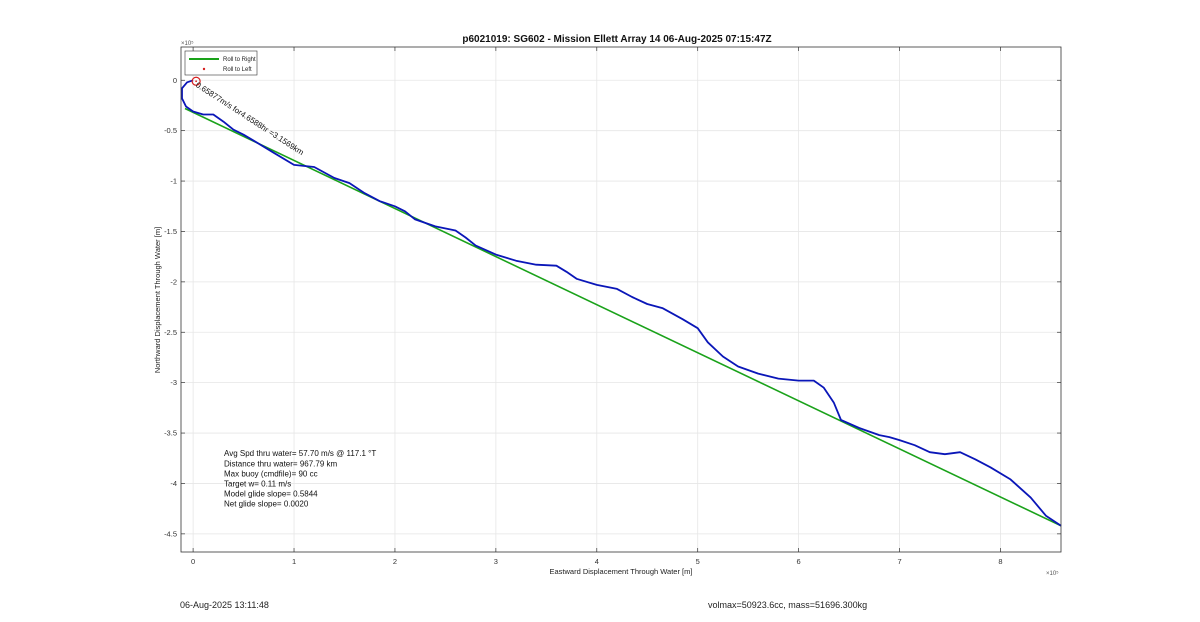  What do you see at coordinates (173, 483) in the screenshot?
I see `y-tick-label: -4` at bounding box center [173, 483].